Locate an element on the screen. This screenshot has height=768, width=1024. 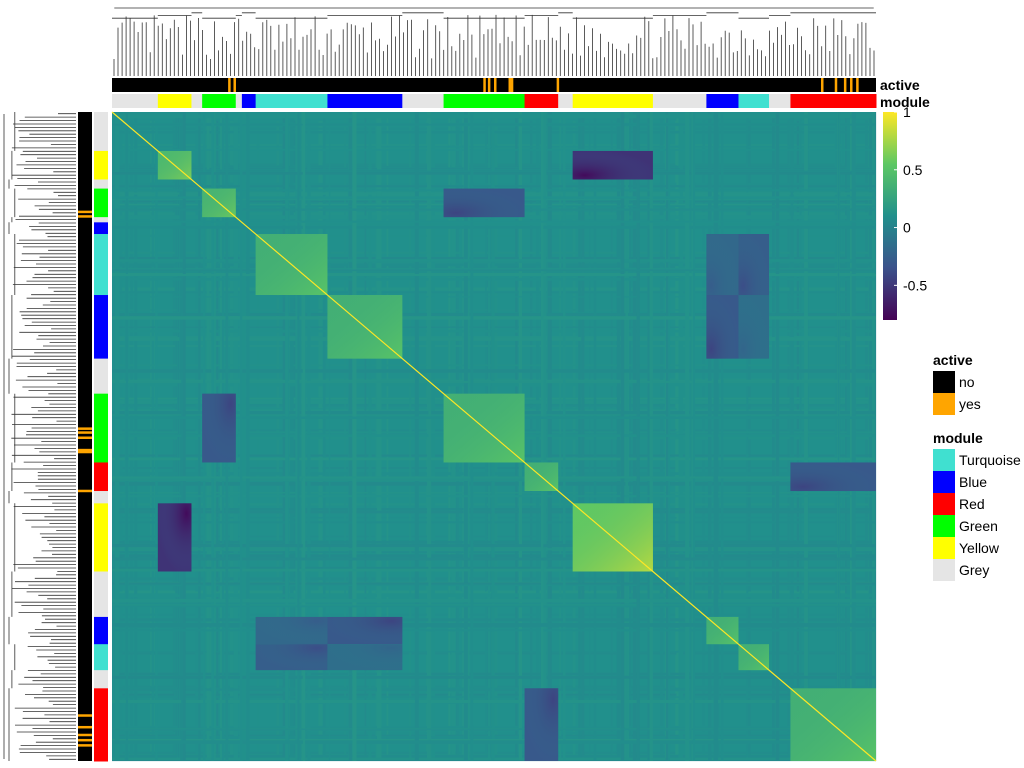
top-module-segment-blue is located at coordinates (249, 101).